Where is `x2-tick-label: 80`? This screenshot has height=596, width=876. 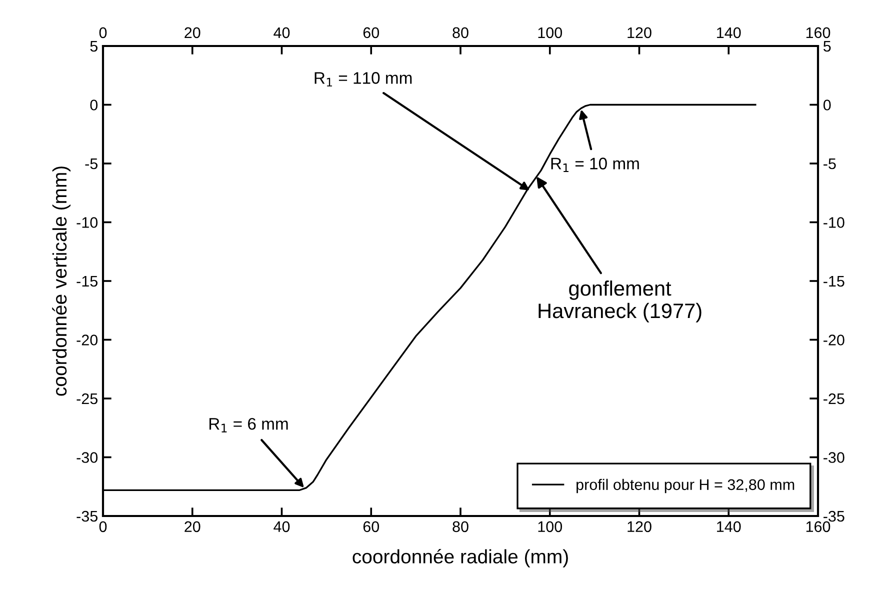 x2-tick-label: 80 is located at coordinates (460, 32).